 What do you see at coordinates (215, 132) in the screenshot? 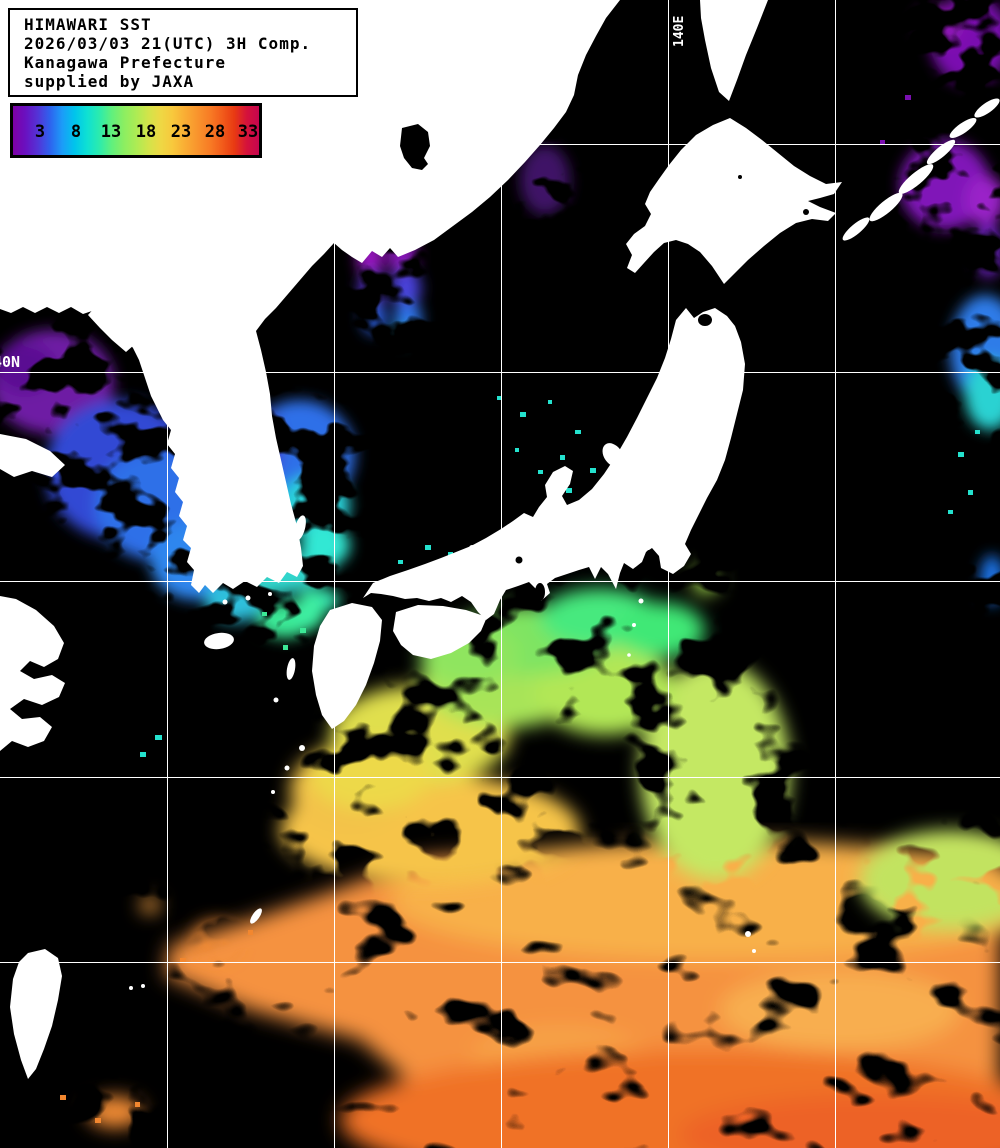
I see `colorbar-tick: 28` at bounding box center [215, 132].